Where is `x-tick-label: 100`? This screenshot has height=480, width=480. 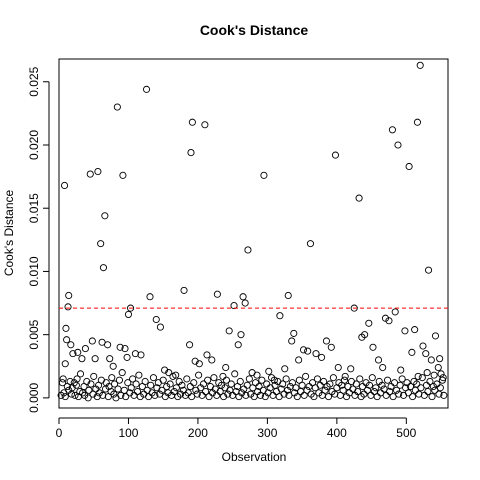
x-tick-label: 100 is located at coordinates (128, 433).